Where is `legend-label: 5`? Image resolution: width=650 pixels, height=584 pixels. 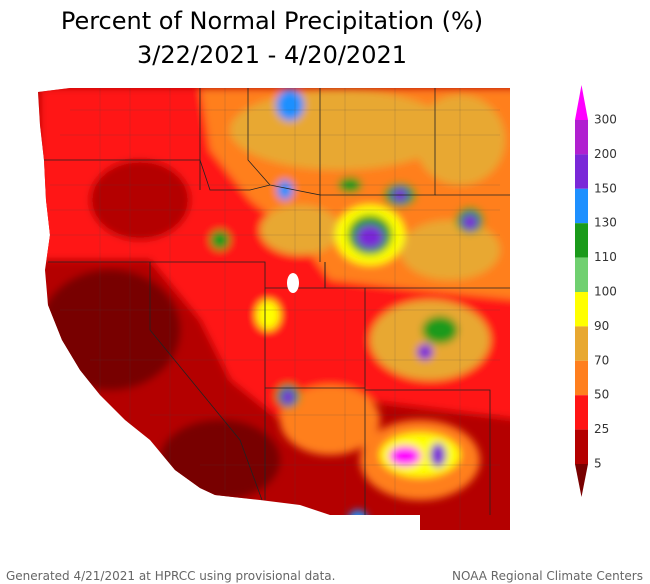 legend-label: 5 is located at coordinates (598, 464).